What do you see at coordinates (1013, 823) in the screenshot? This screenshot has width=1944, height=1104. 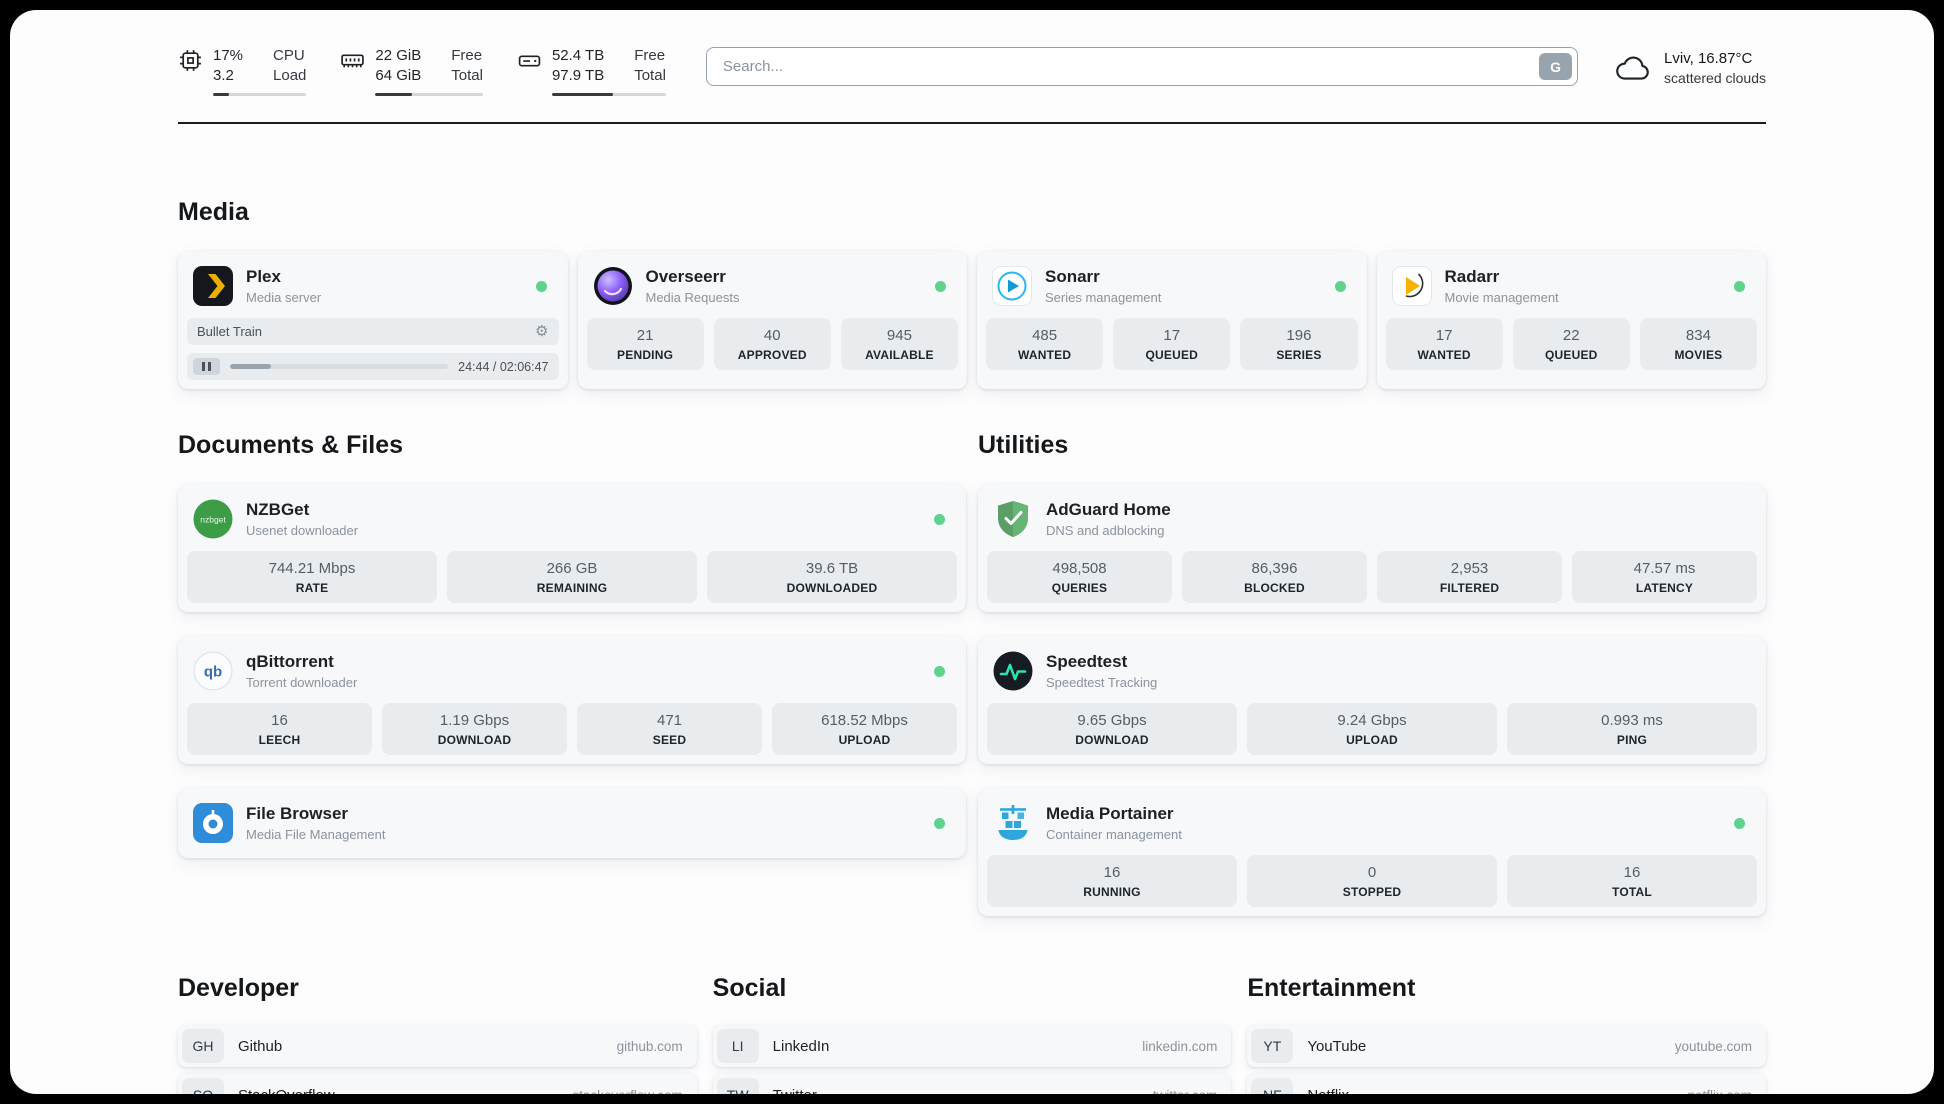 I see `media-portainer-icon` at bounding box center [1013, 823].